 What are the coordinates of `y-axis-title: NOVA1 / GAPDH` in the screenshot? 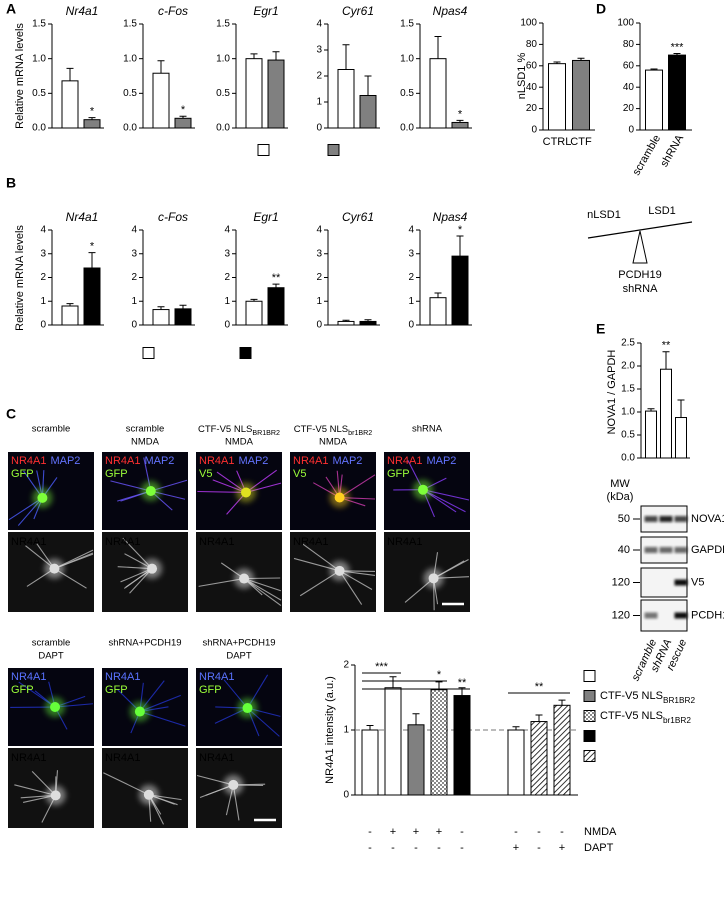 It's located at (612, 392).